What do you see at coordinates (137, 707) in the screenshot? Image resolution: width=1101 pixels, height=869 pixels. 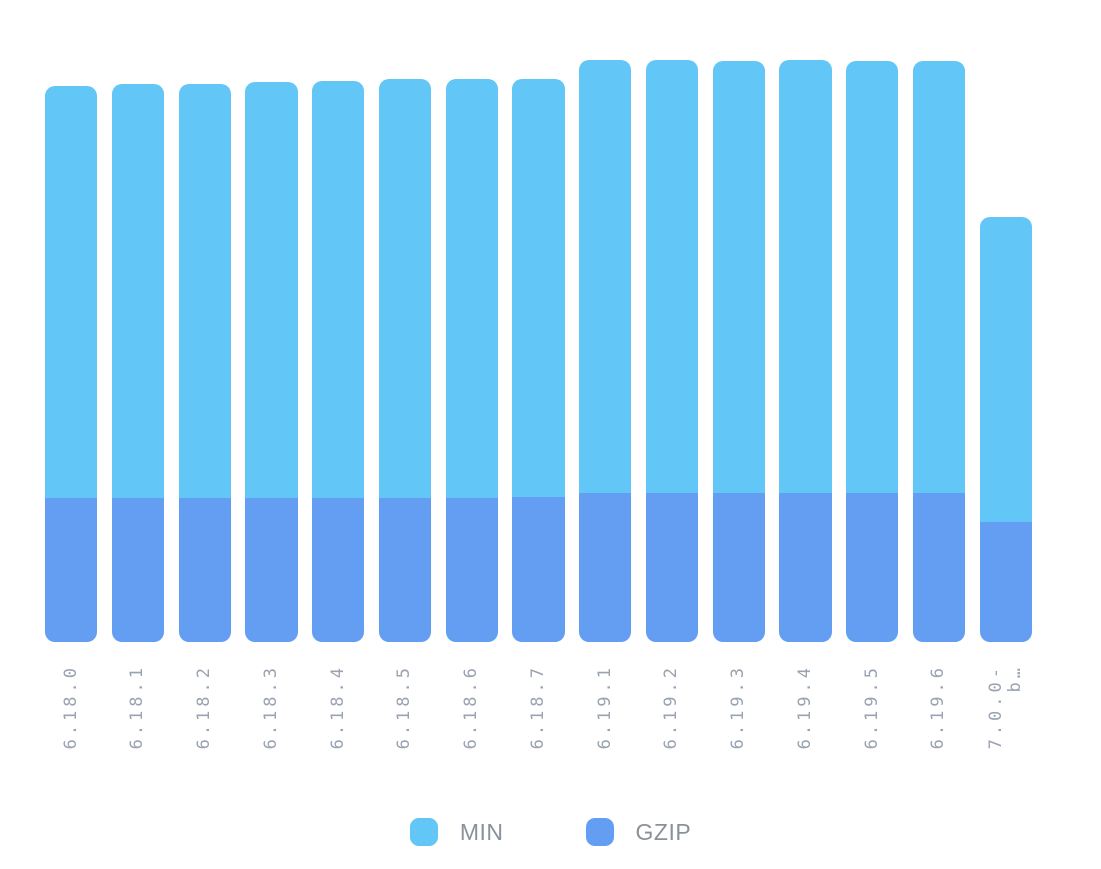 I see `x-axis-label-line: 6.18.1` at bounding box center [137, 707].